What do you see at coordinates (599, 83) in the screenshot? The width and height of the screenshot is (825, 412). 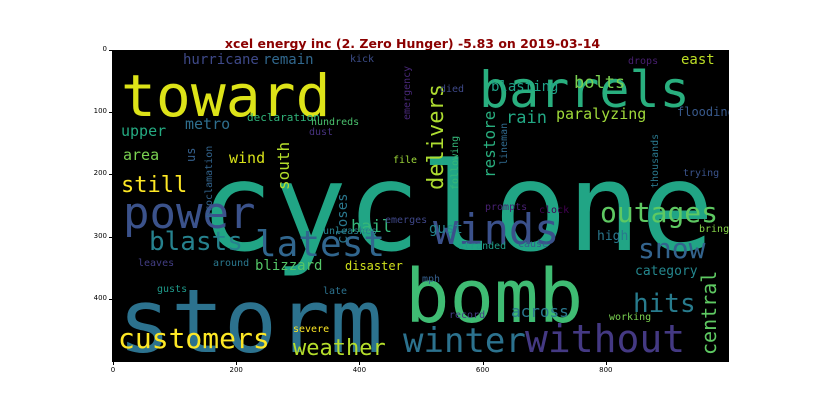 I see `word-bolts: bolts` at bounding box center [599, 83].